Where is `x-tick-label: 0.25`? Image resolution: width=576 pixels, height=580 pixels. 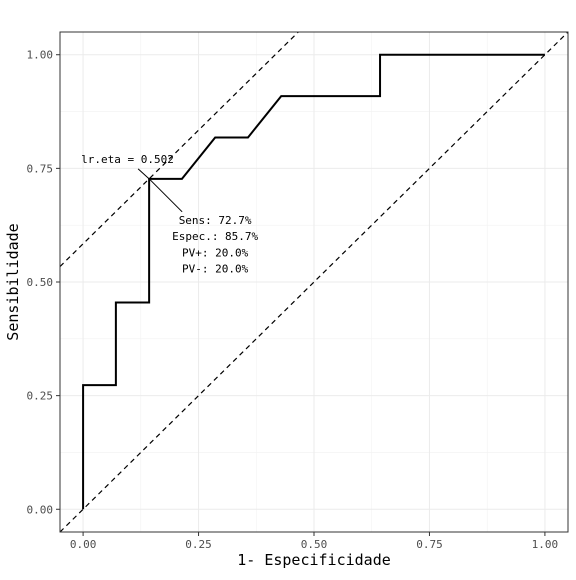 x-tick-label: 0.25 is located at coordinates (198, 544).